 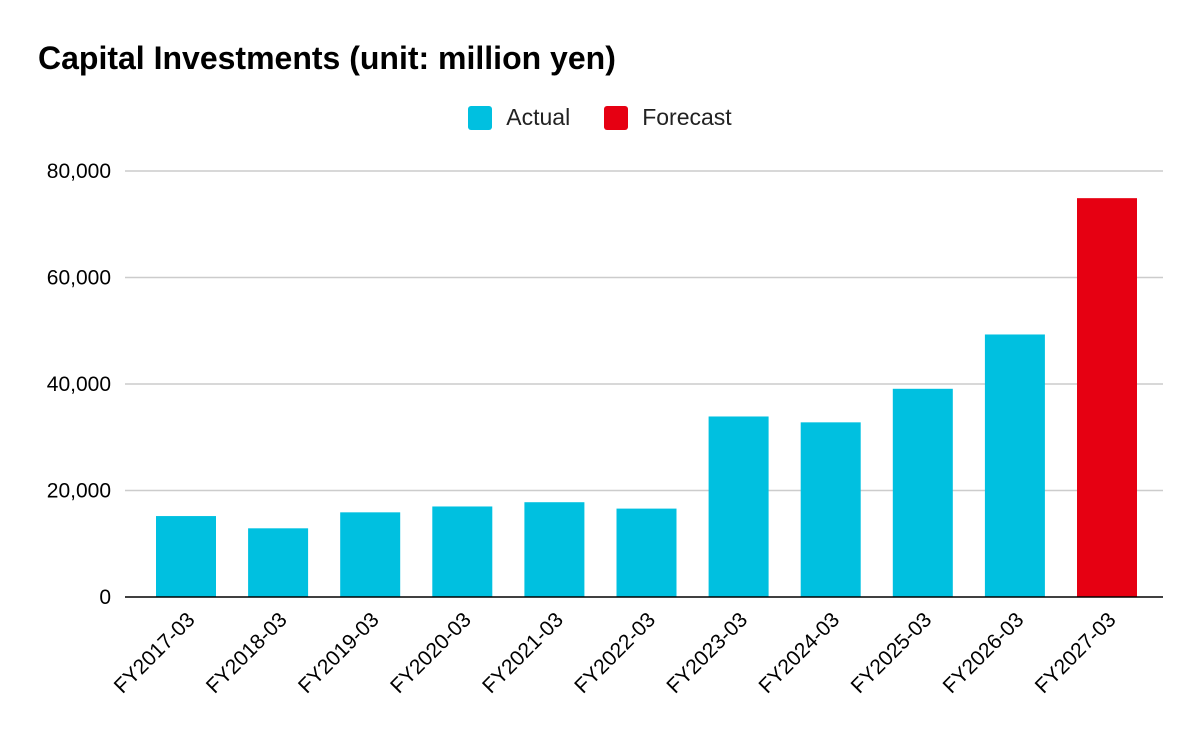 What do you see at coordinates (79, 171) in the screenshot?
I see `y-tick-label: 80,000` at bounding box center [79, 171].